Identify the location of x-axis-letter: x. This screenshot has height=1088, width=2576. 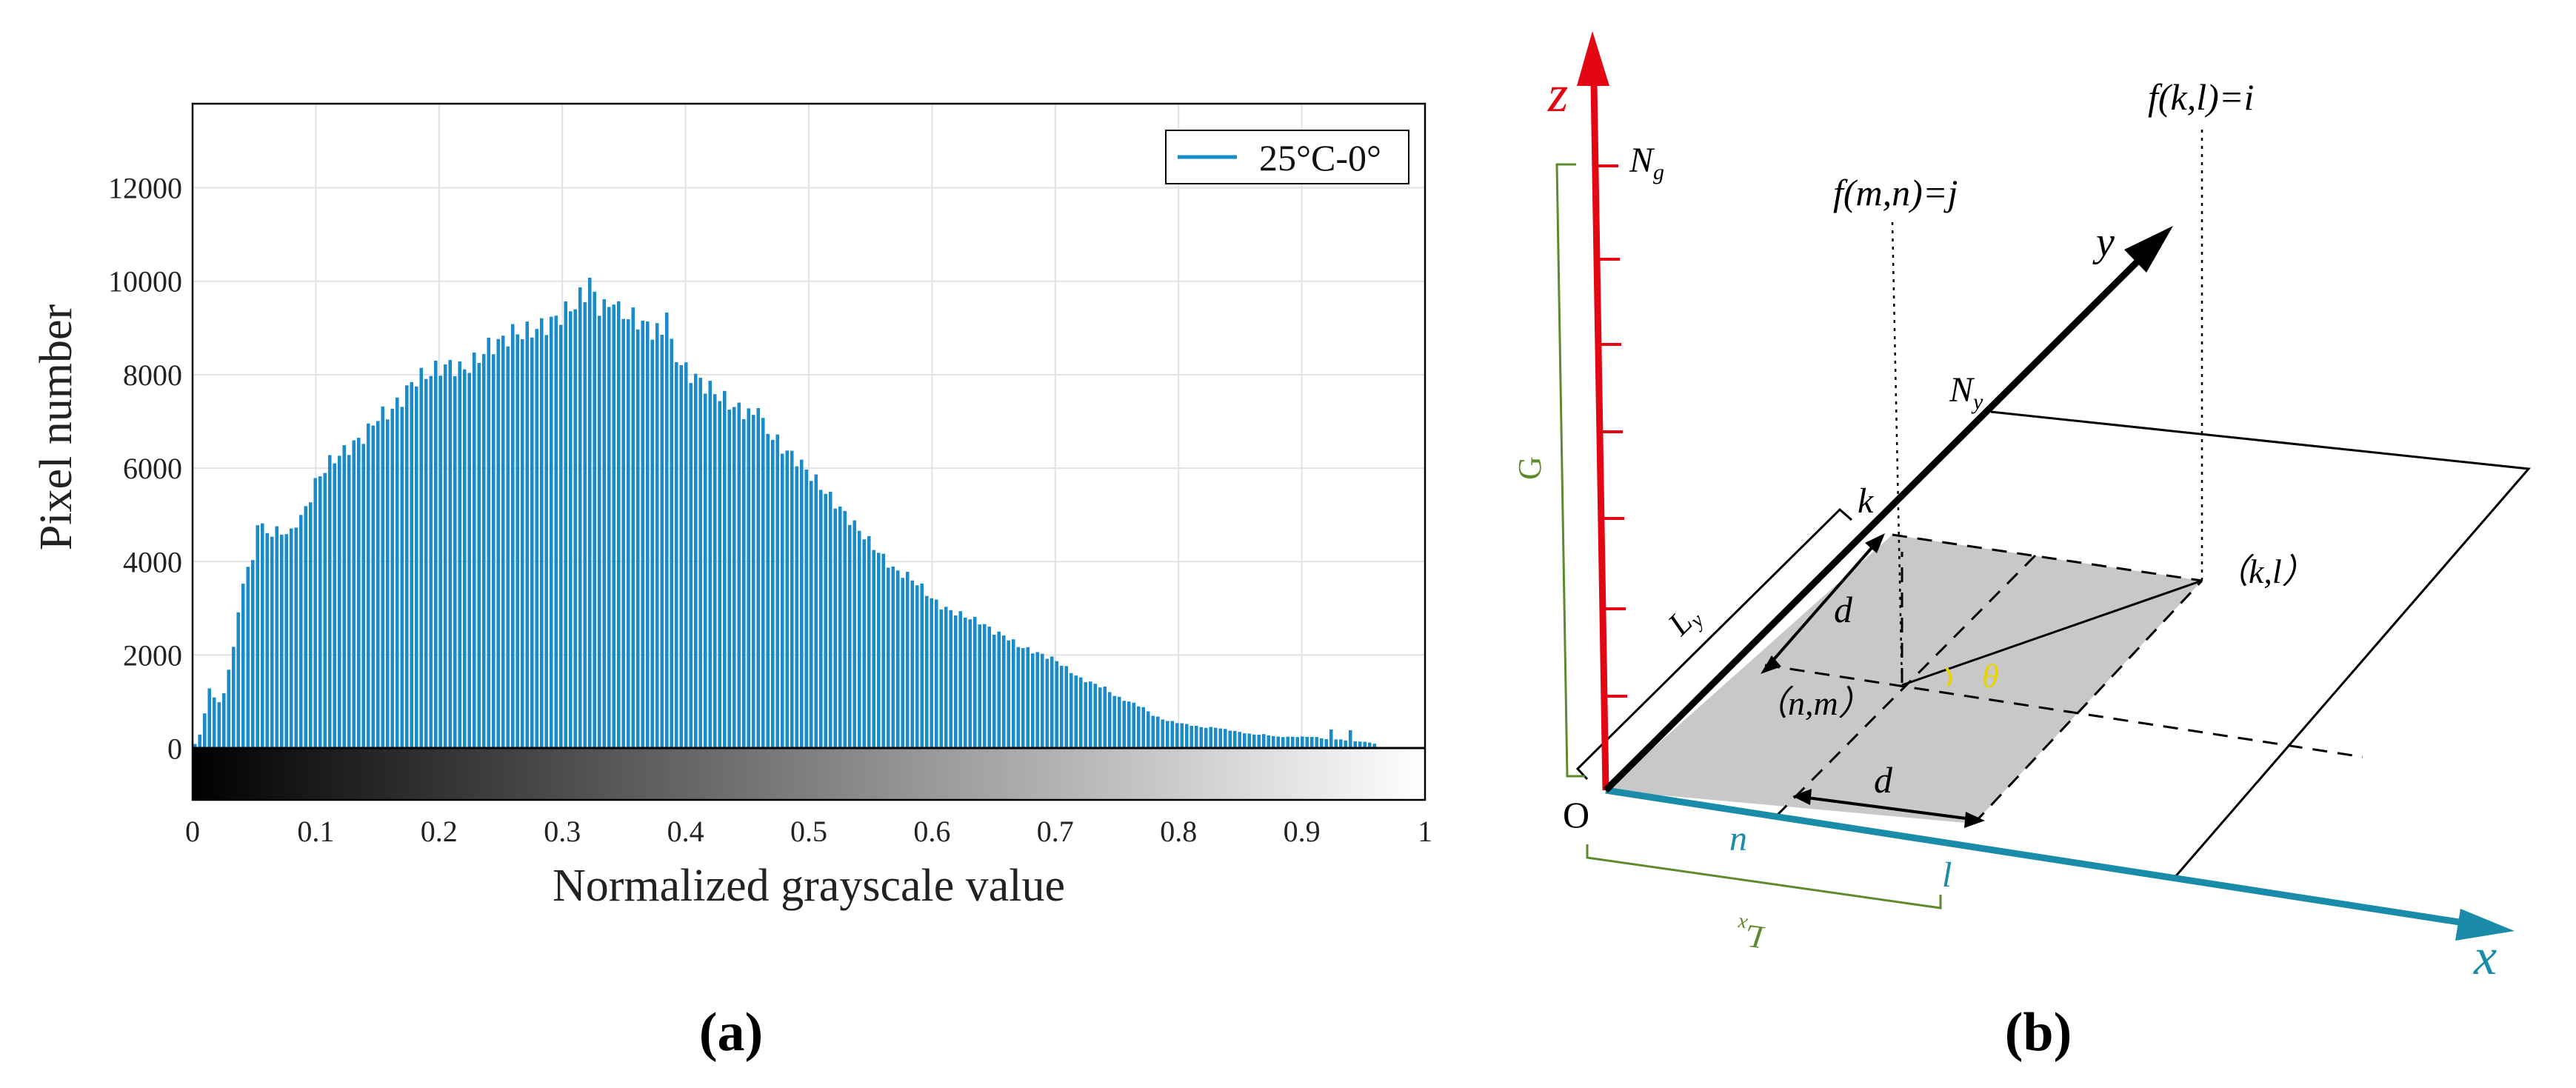
(2485, 957).